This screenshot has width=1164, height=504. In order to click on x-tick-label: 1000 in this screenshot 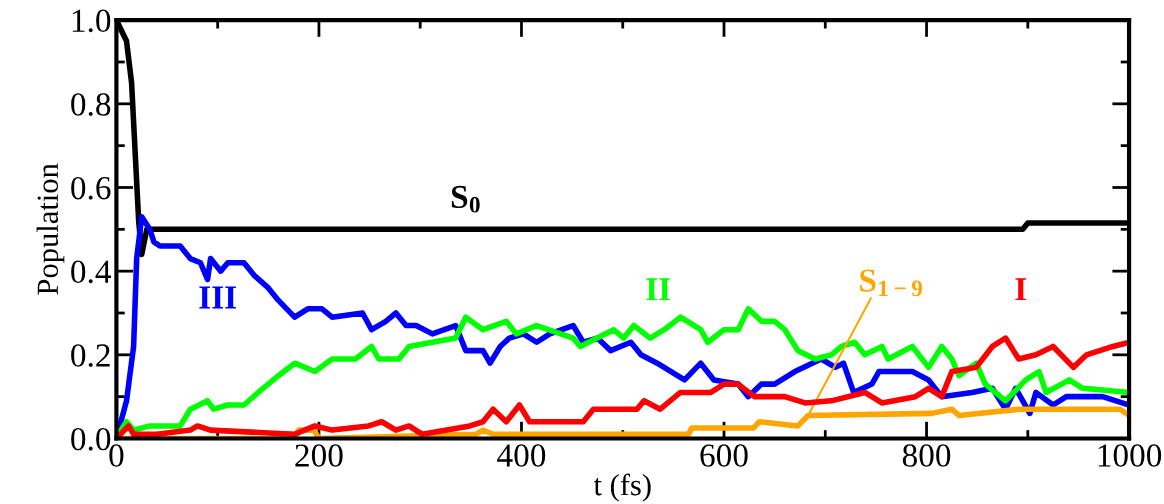, I will do `click(1130, 455)`.